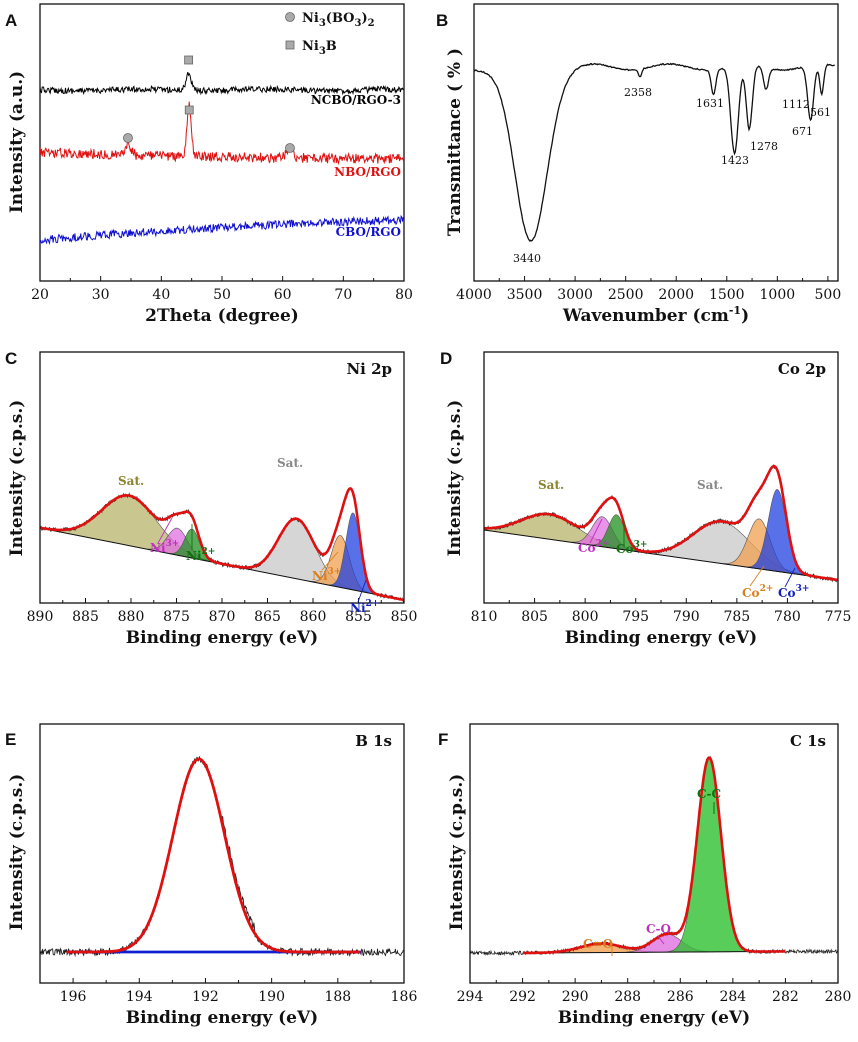  Describe the element at coordinates (356, 100) in the screenshot. I see `series-label-NCBO/RGO-3: NCBO/RGO-3` at that location.